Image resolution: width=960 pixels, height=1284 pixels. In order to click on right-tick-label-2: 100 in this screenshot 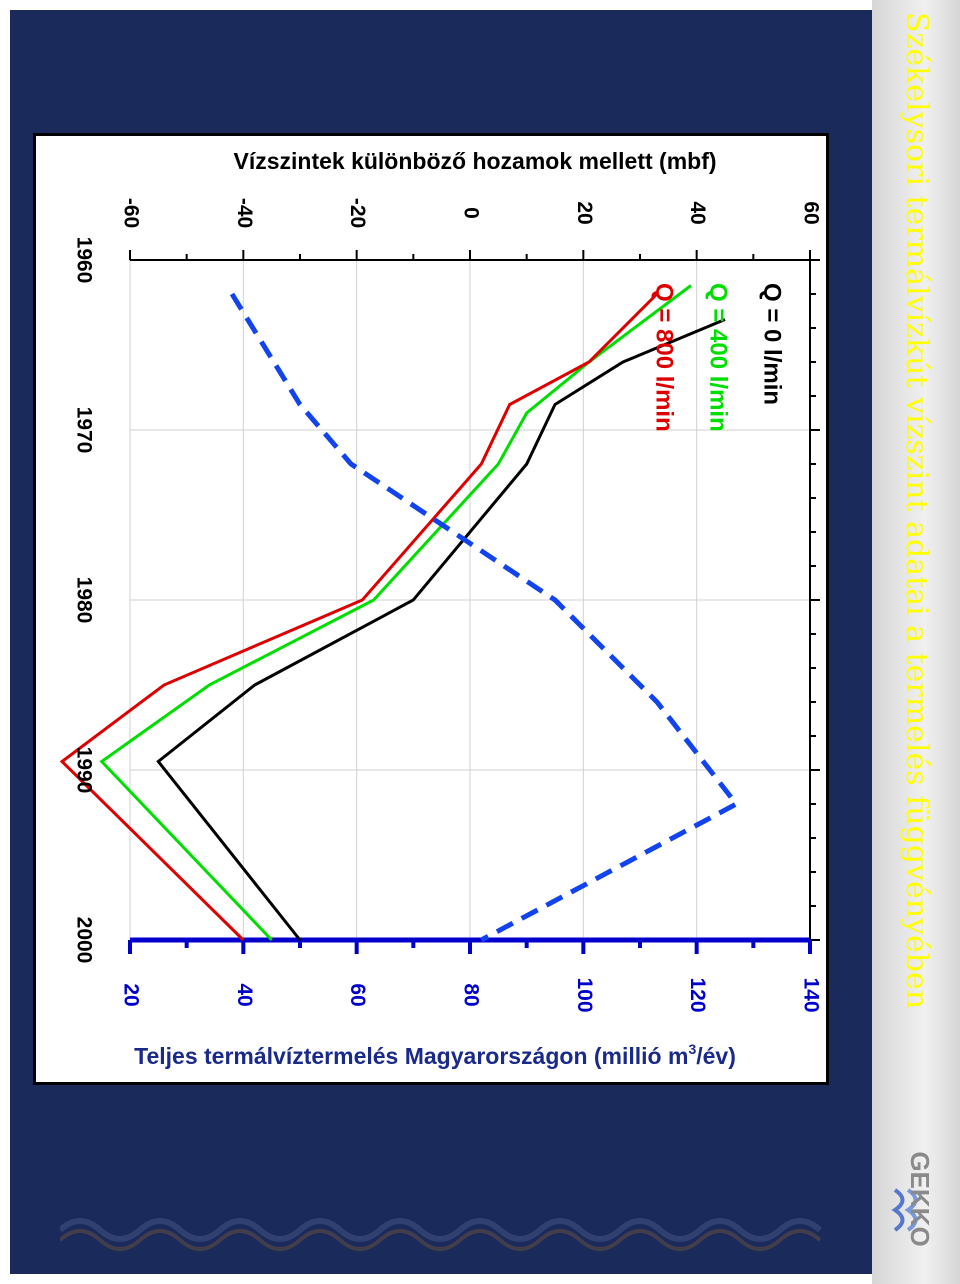, I will do `click(584, 994)`.